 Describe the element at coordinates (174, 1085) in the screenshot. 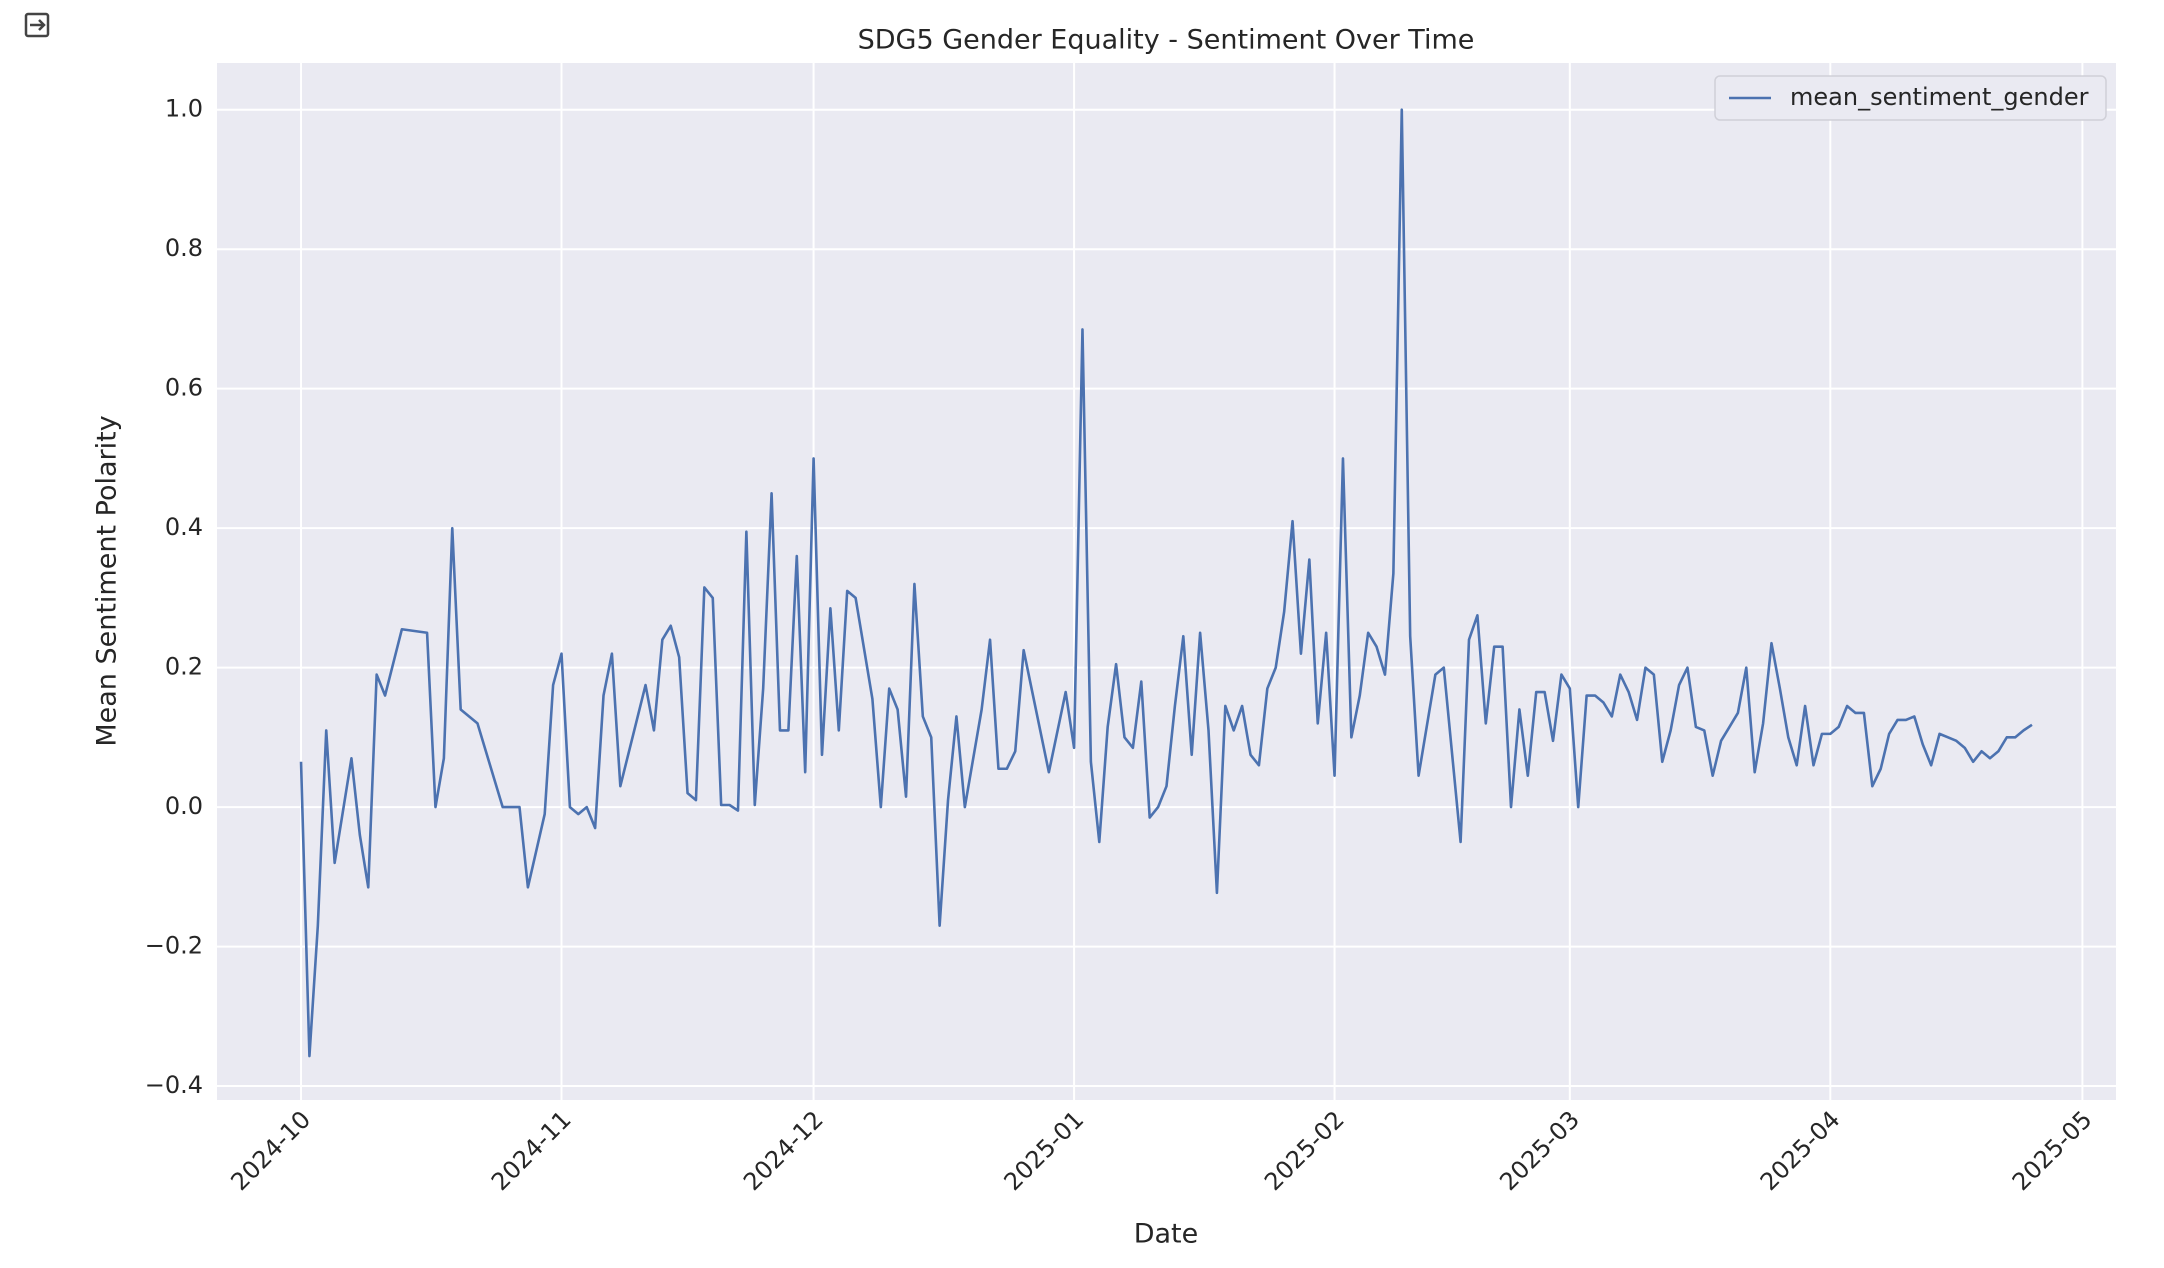

I see `y-tick-label: −0.4` at that location.